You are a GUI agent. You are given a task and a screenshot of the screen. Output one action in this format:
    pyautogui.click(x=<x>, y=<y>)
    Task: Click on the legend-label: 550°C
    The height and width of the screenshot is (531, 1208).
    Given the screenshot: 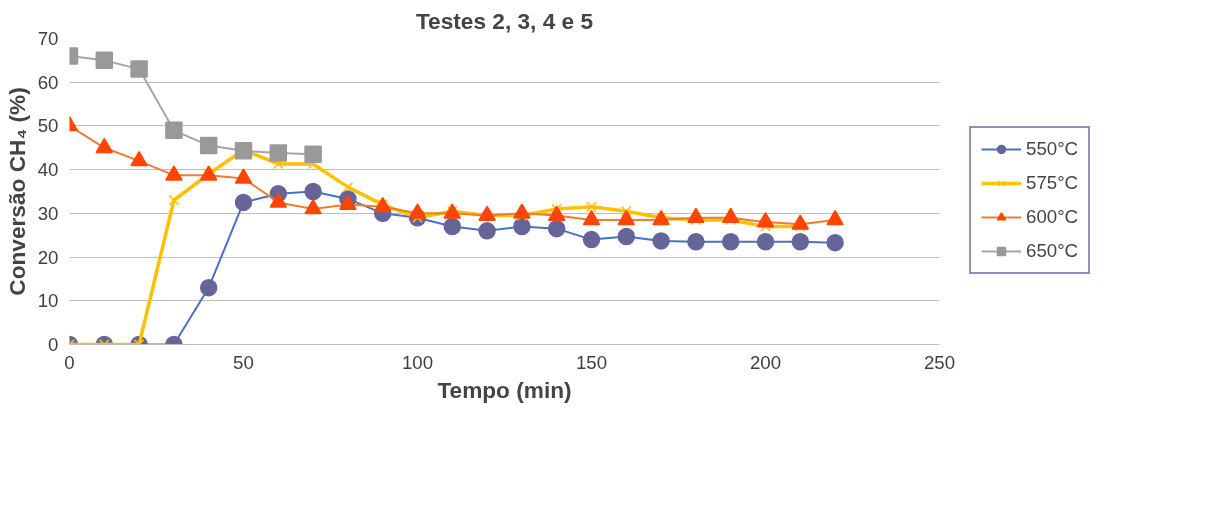 What is the action you would take?
    pyautogui.click(x=1052, y=149)
    